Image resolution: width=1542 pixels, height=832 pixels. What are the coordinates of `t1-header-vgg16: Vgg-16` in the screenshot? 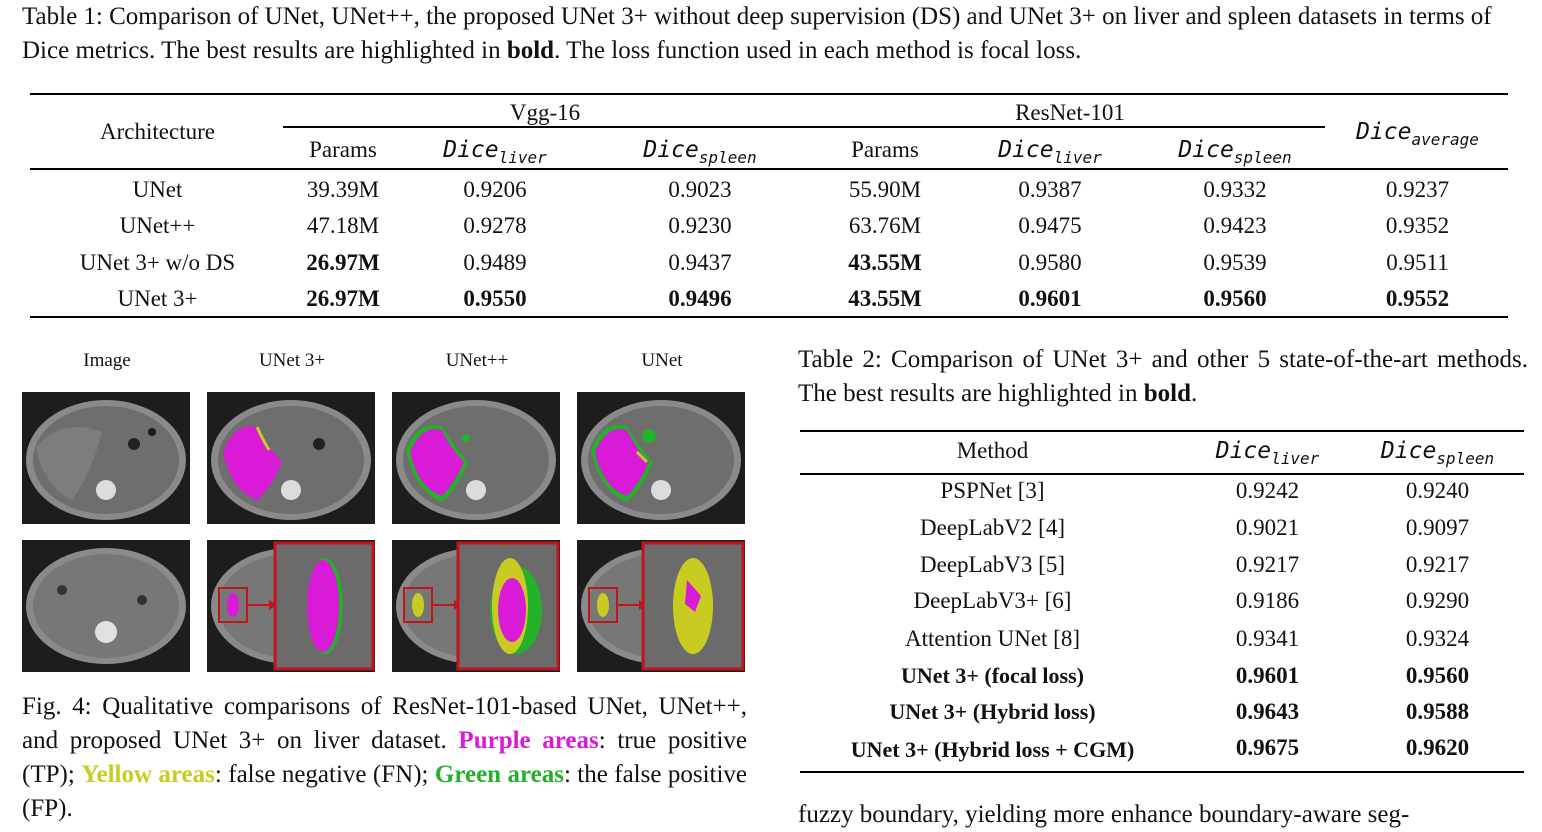 It's located at (545, 112).